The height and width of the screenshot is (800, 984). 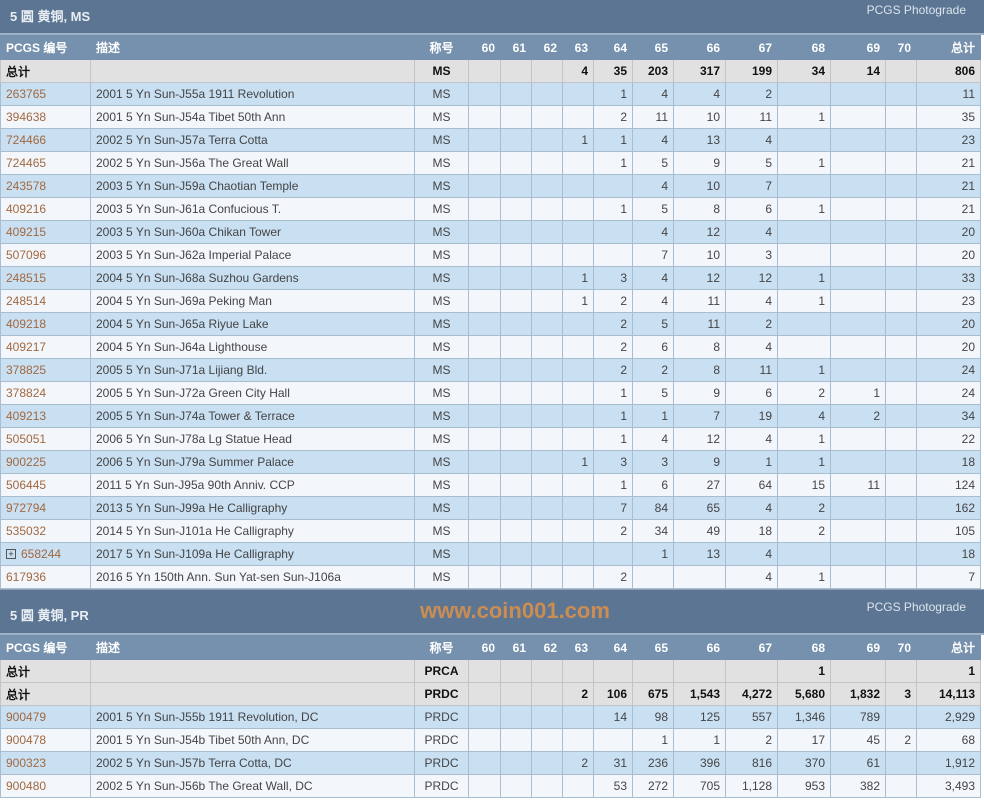 I want to click on pcgs-number-link: 248514, so click(x=26, y=301).